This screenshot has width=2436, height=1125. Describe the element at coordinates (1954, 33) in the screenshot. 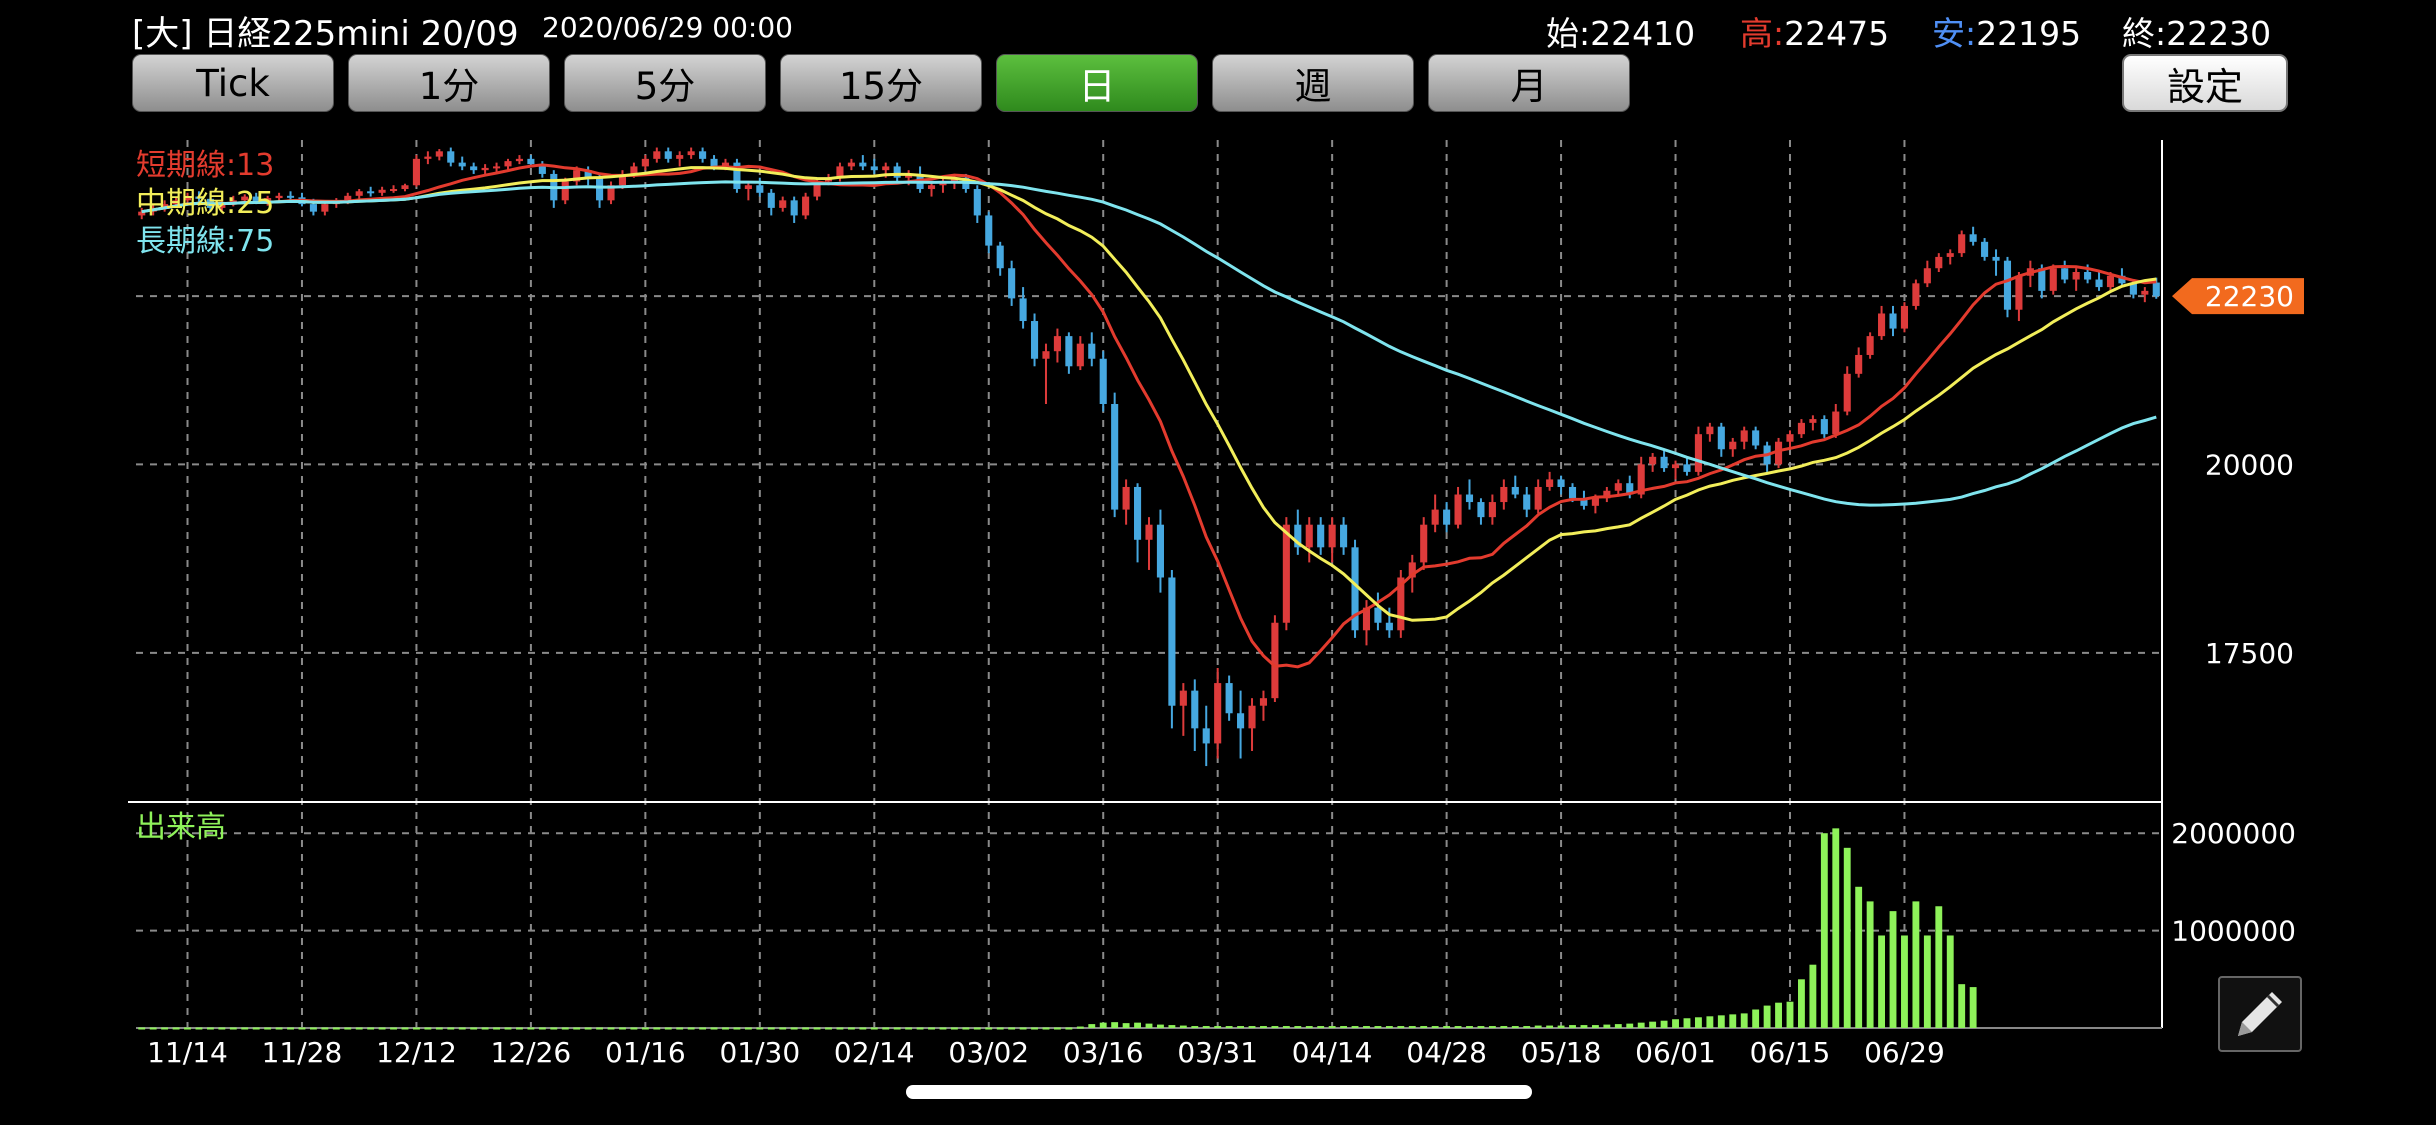

I see `low-label: 安:` at that location.